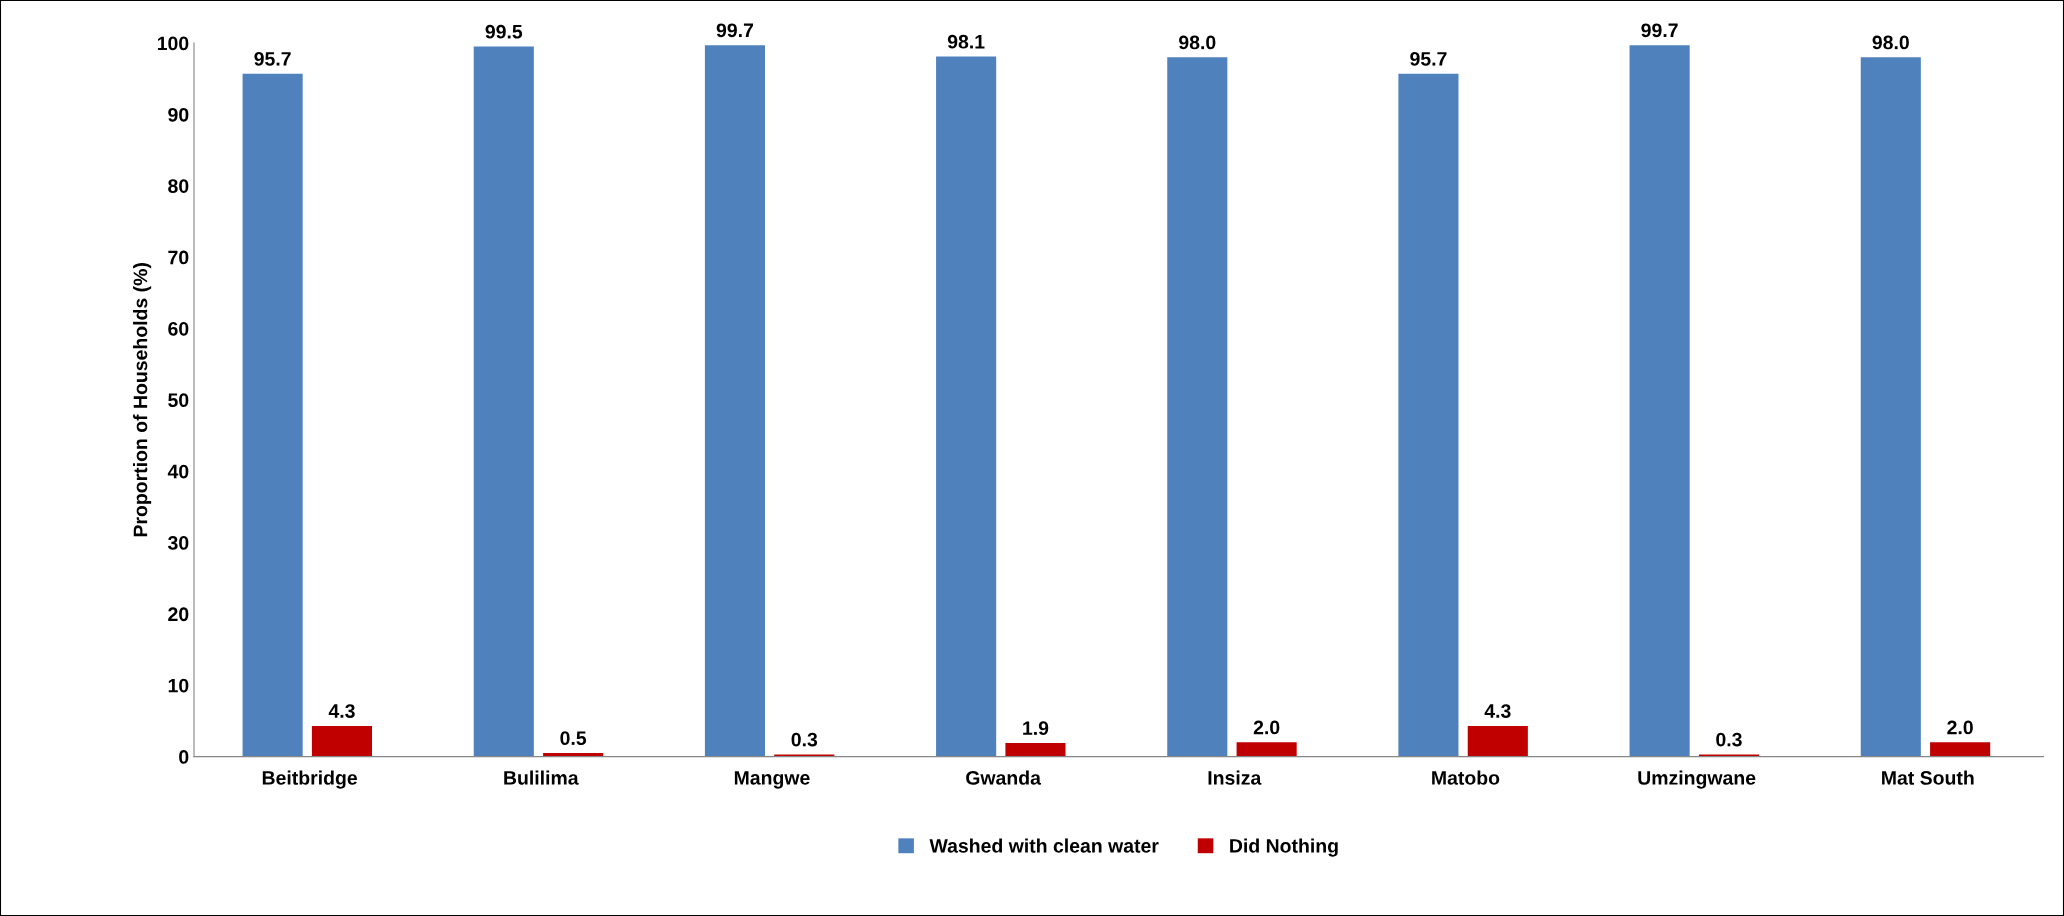 This screenshot has width=2064, height=916. Describe the element at coordinates (573, 738) in the screenshot. I see `data-label: 0.5` at that location.